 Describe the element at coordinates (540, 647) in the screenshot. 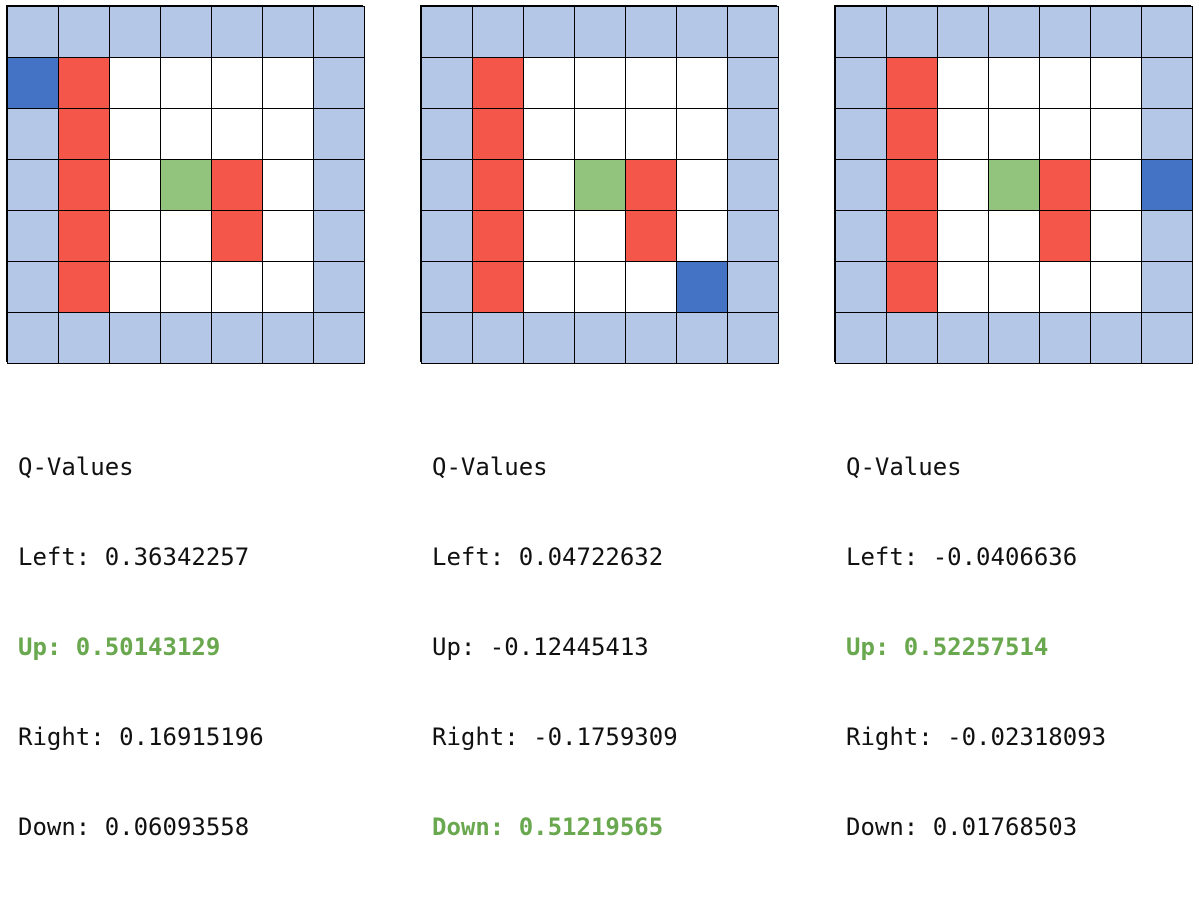

I see `q-value-up: Up: -0.12445413` at that location.